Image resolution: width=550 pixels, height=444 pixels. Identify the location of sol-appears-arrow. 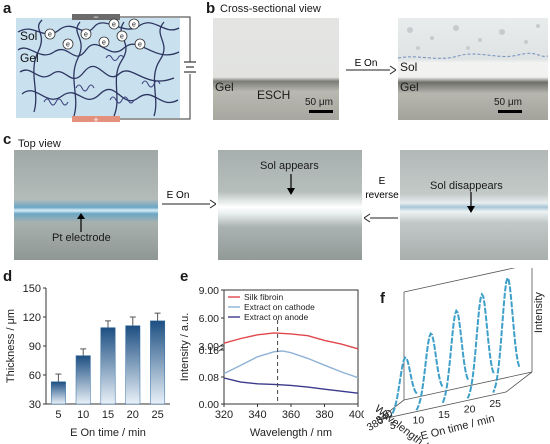
(291, 184).